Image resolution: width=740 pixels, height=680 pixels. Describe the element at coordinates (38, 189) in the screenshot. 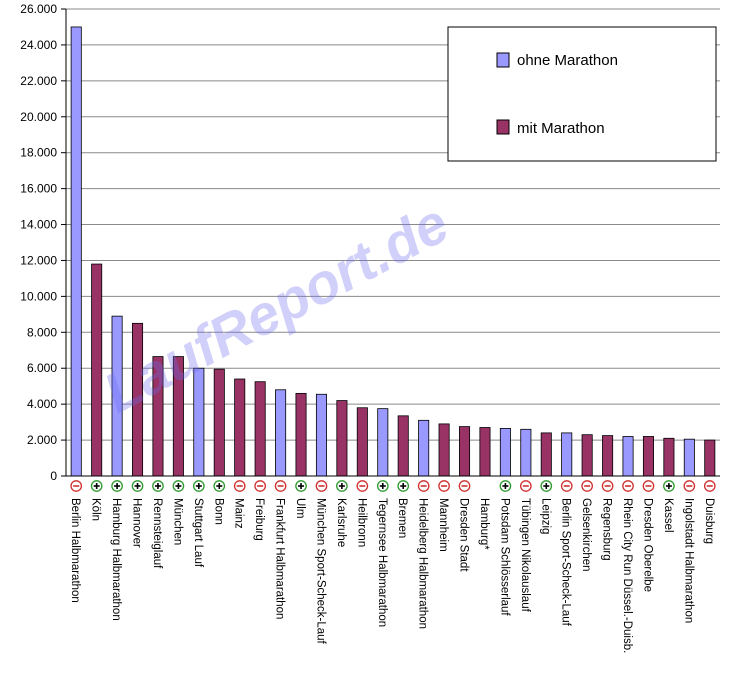

I see `y-tick-label: 16.000` at that location.